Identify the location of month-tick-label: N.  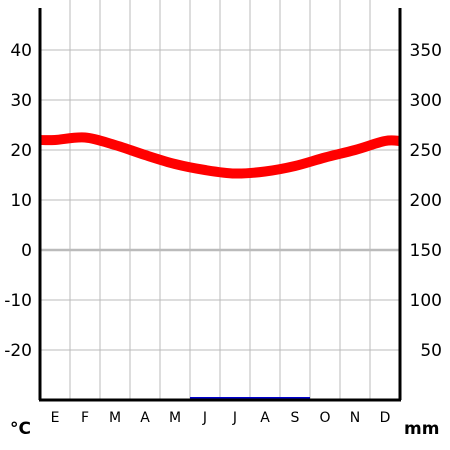
(355, 418).